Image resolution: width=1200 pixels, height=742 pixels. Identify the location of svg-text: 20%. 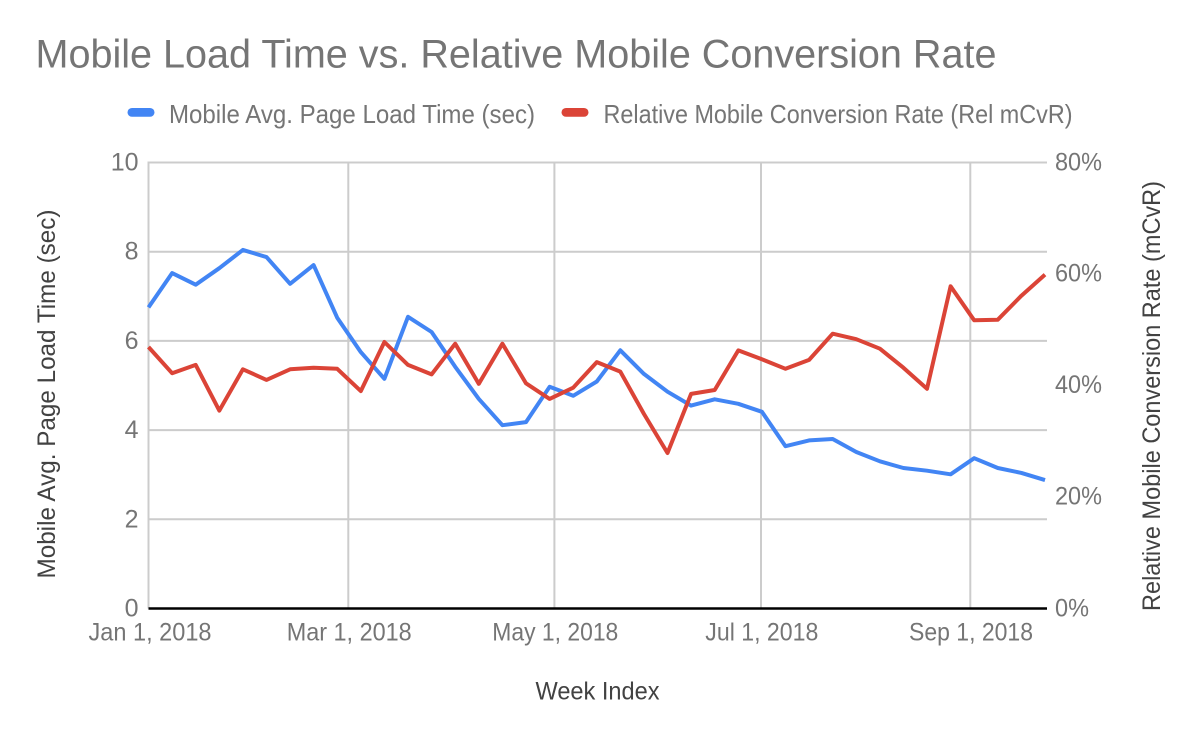
(1078, 497).